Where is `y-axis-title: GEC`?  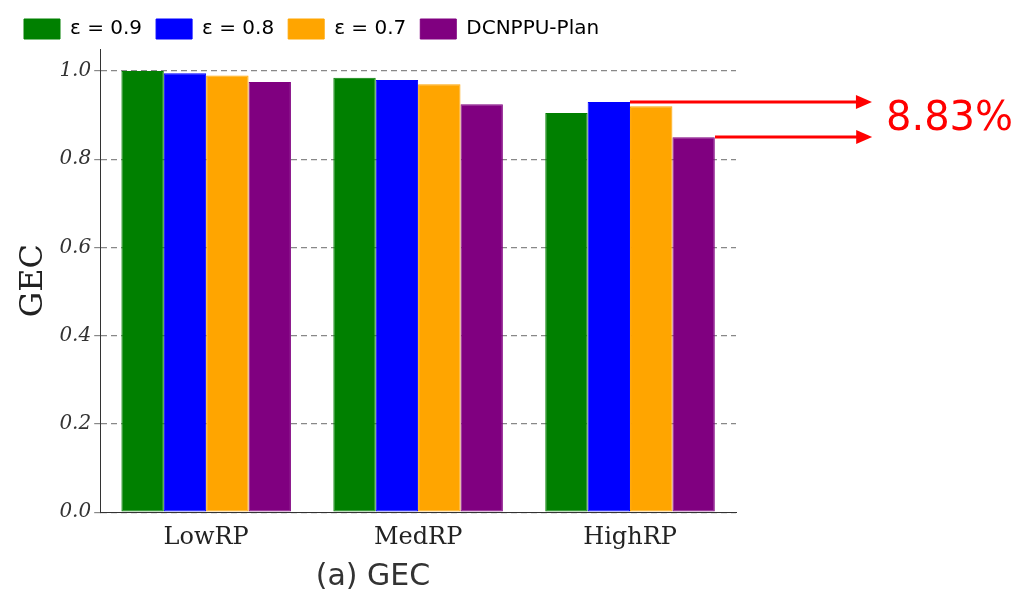 y-axis-title: GEC is located at coordinates (30, 280).